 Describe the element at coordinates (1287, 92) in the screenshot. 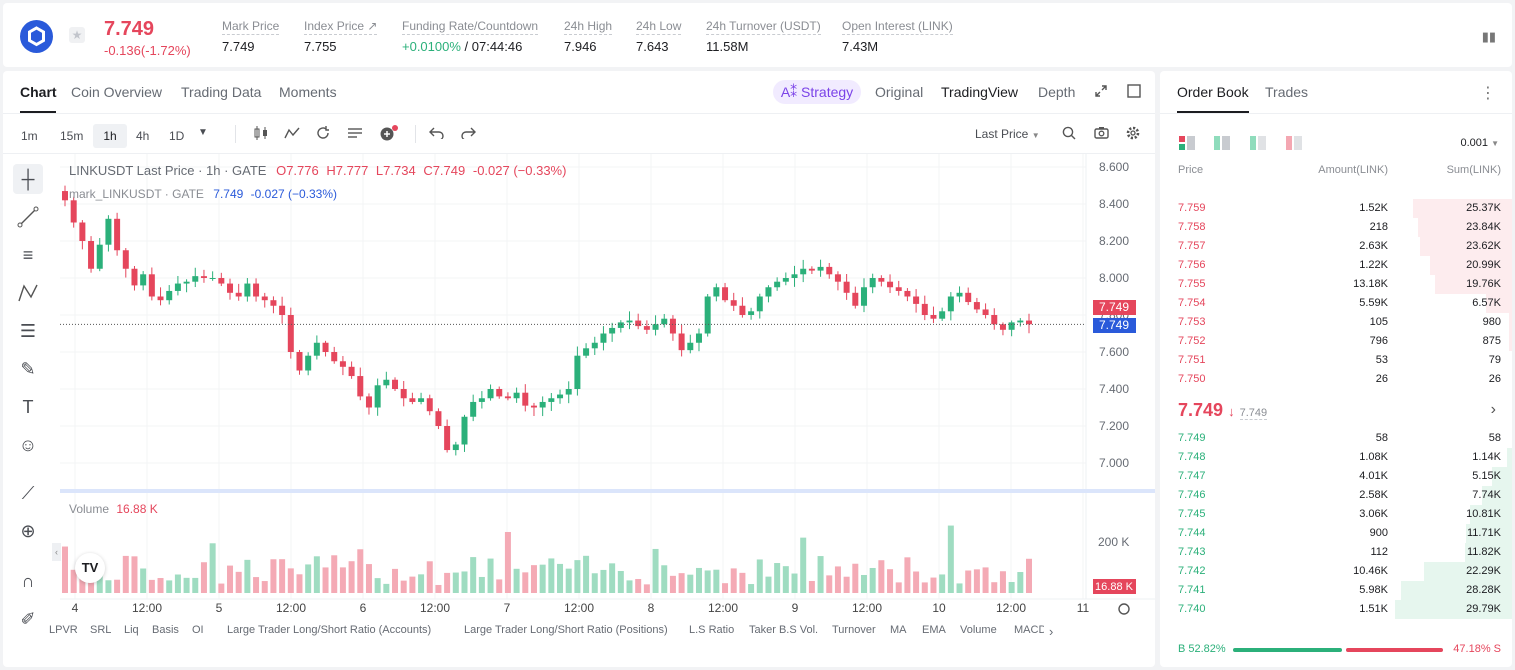

I see `tab-trades: Trades` at that location.